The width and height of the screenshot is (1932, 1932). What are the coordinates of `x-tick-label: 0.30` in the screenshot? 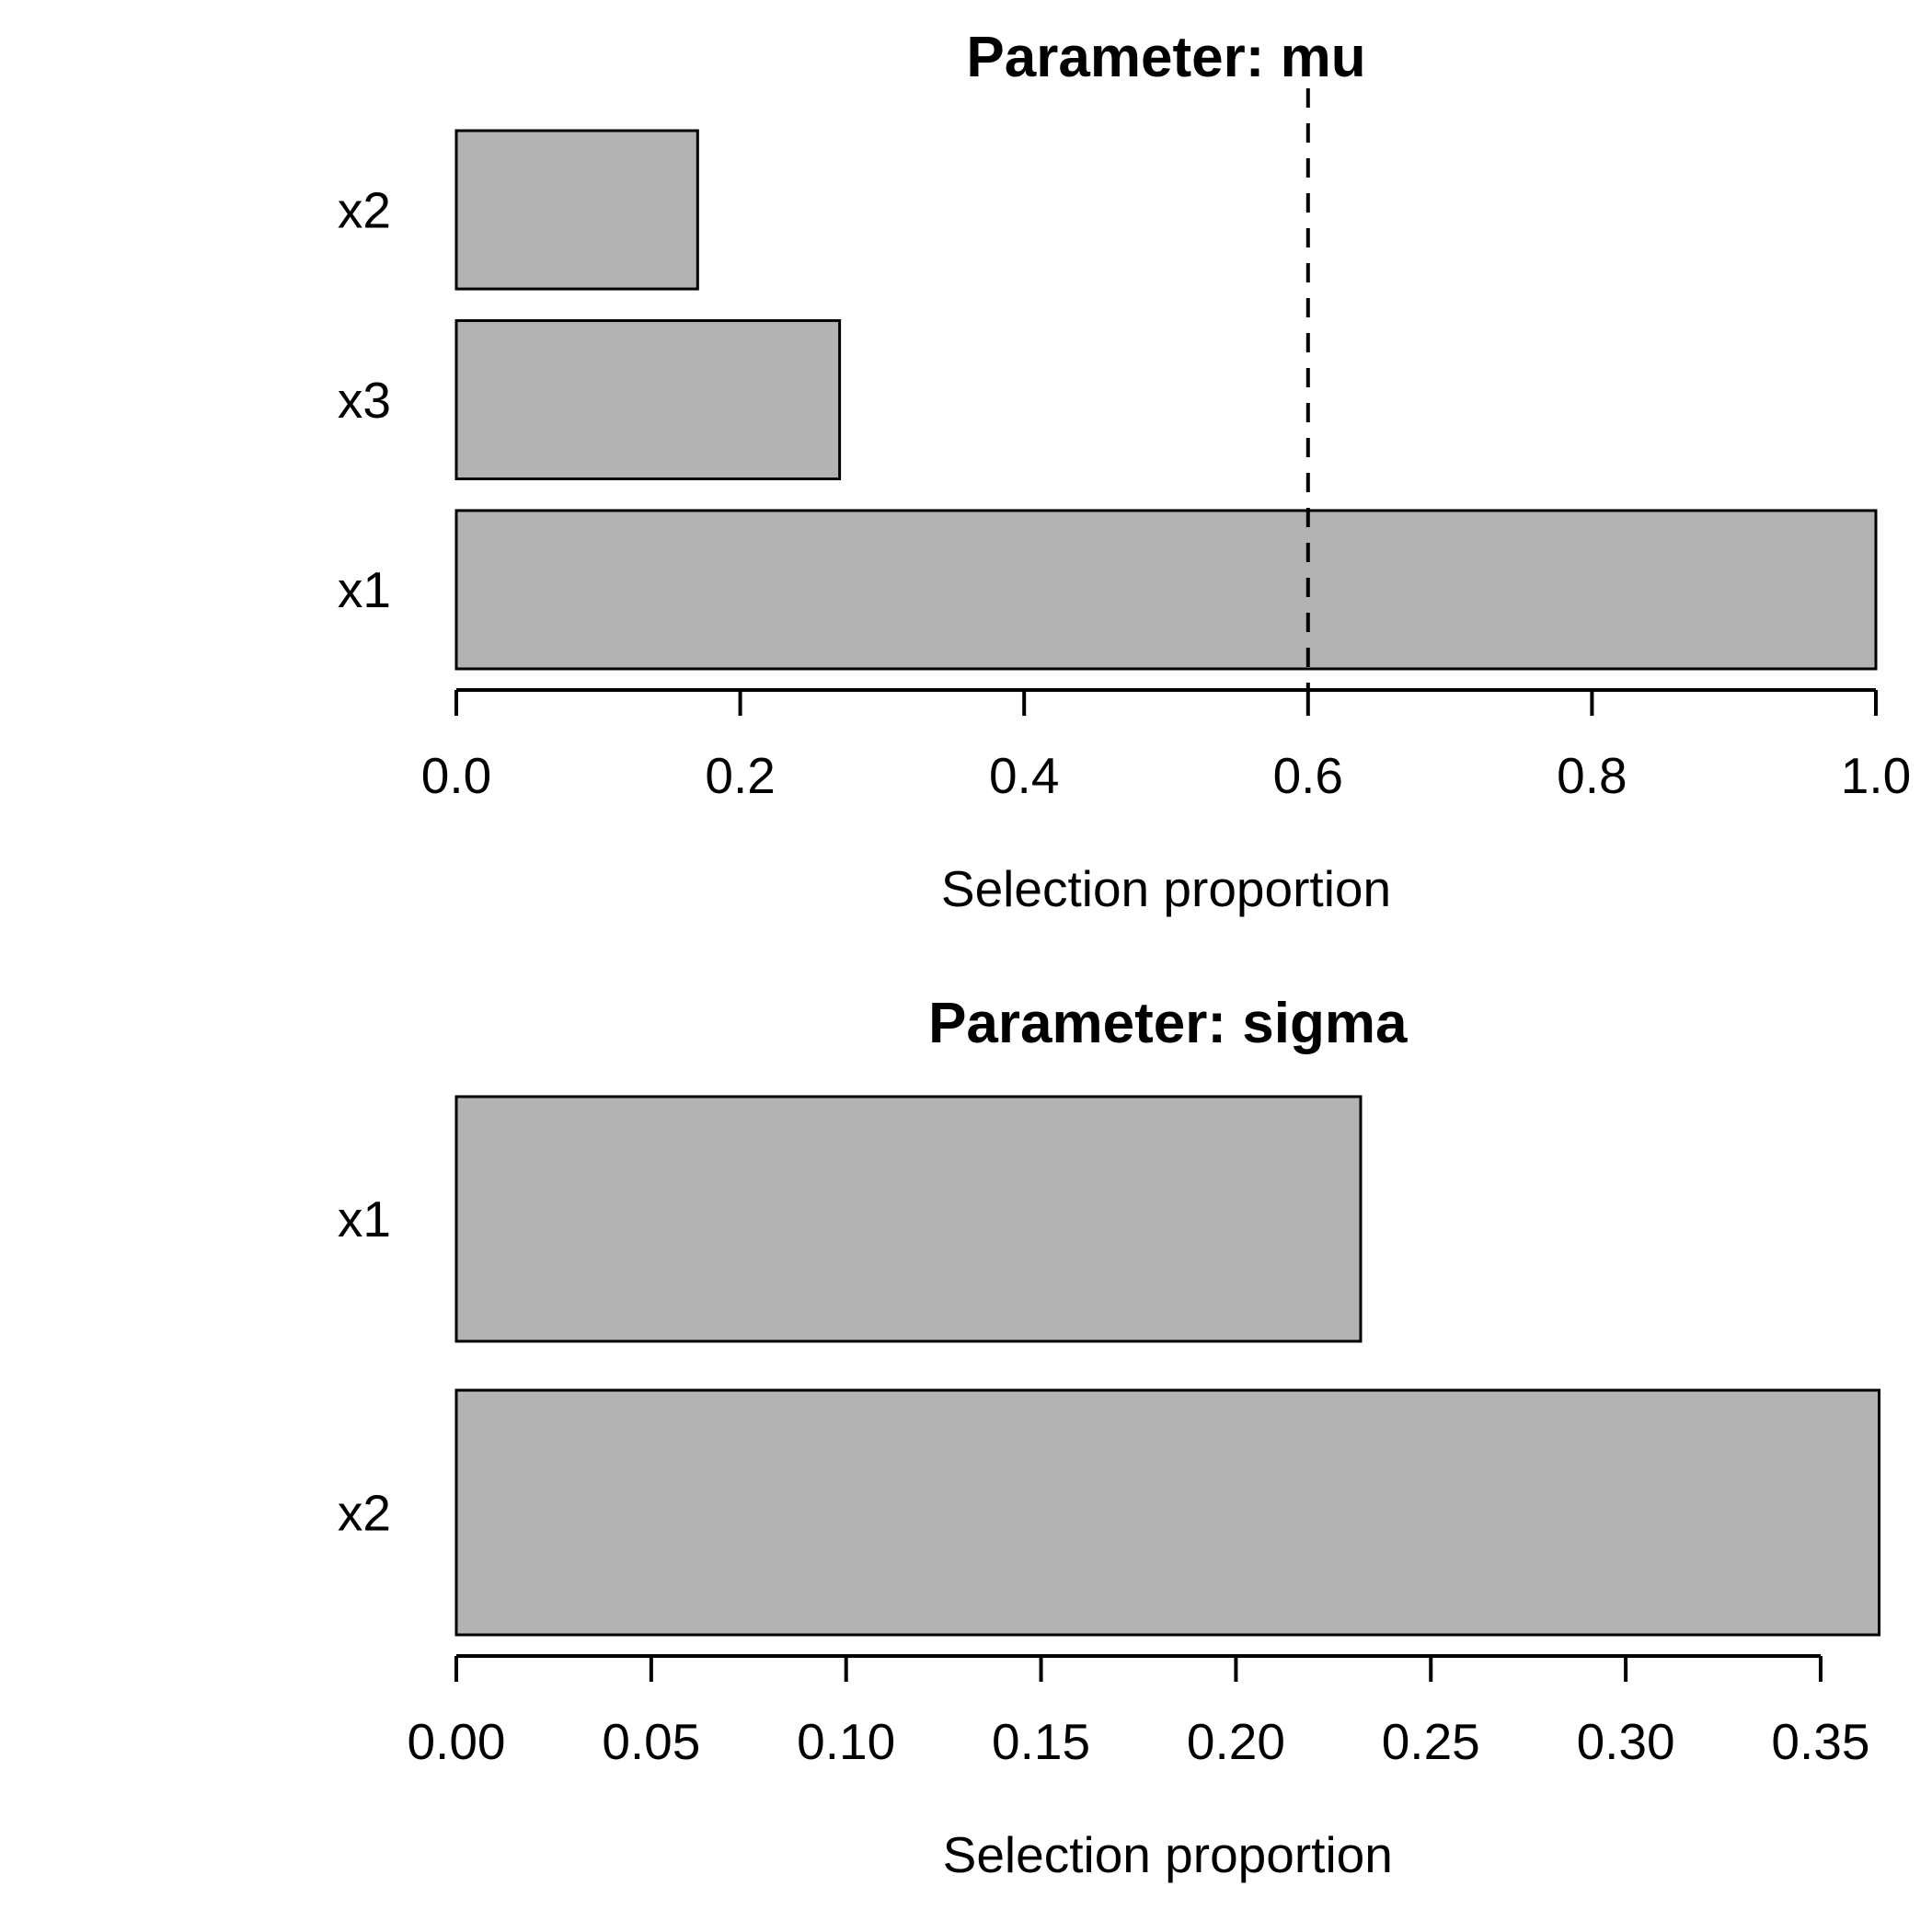 It's located at (1626, 1741).